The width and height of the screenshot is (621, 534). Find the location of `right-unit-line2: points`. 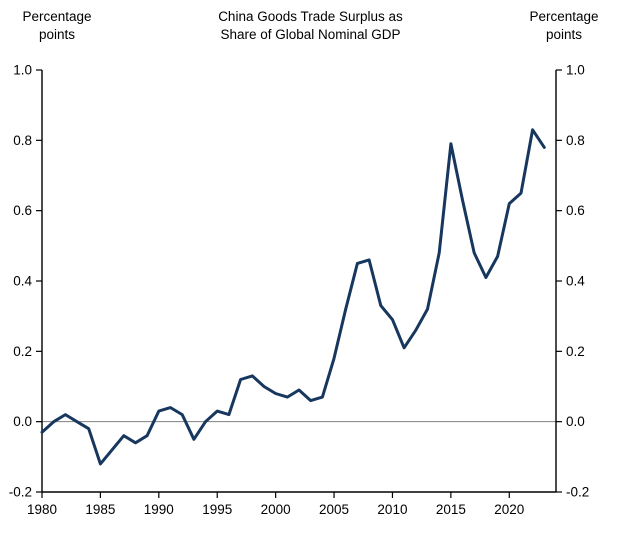

right-unit-line2: points is located at coordinates (564, 35).